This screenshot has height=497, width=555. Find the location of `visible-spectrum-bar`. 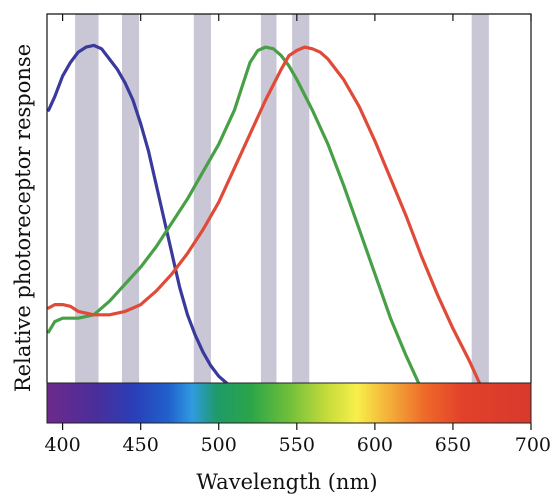

visible-spectrum-bar is located at coordinates (289, 403).